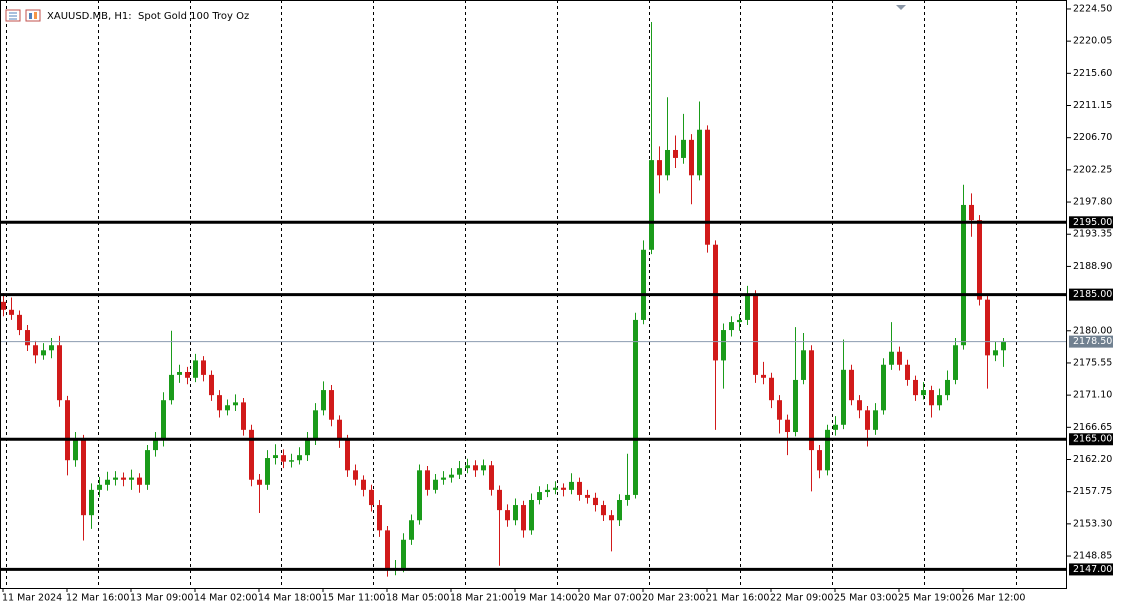 Image resolution: width=1123 pixels, height=606 pixels. Describe the element at coordinates (289, 598) in the screenshot. I see `x-tick-label: 14 Mar 18:00` at that location.